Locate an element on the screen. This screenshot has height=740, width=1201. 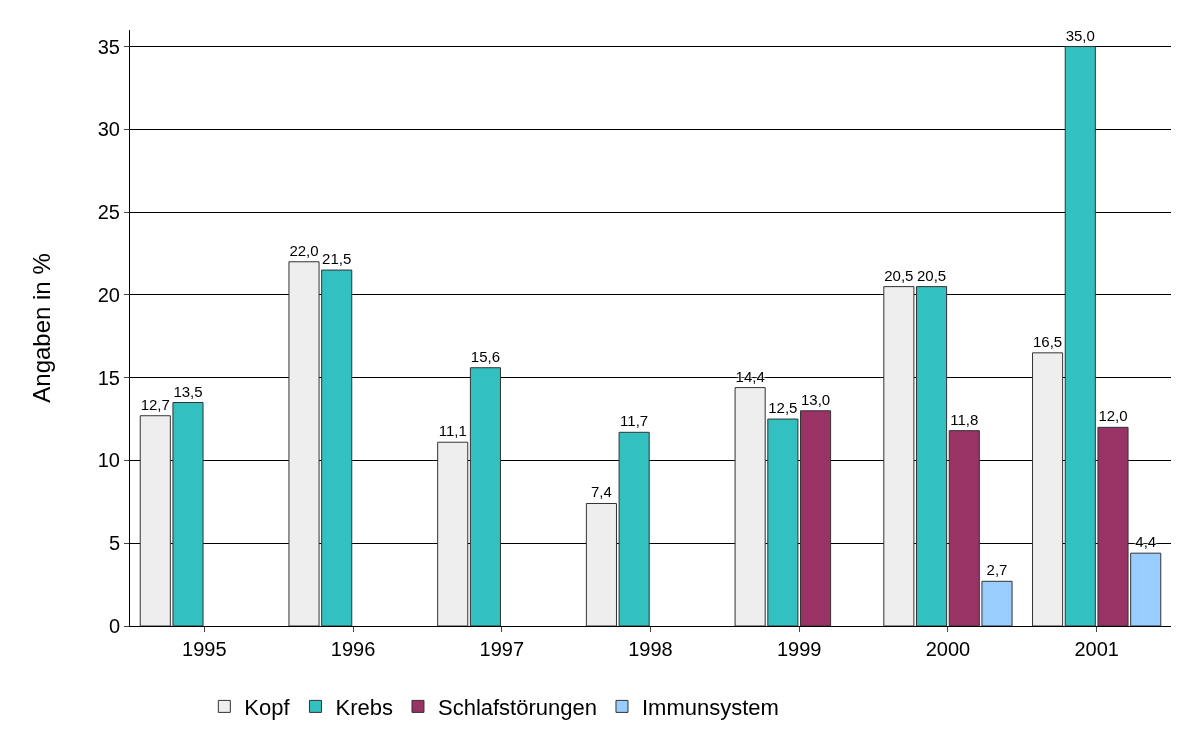
x-tick-label: 2000 is located at coordinates (948, 649).